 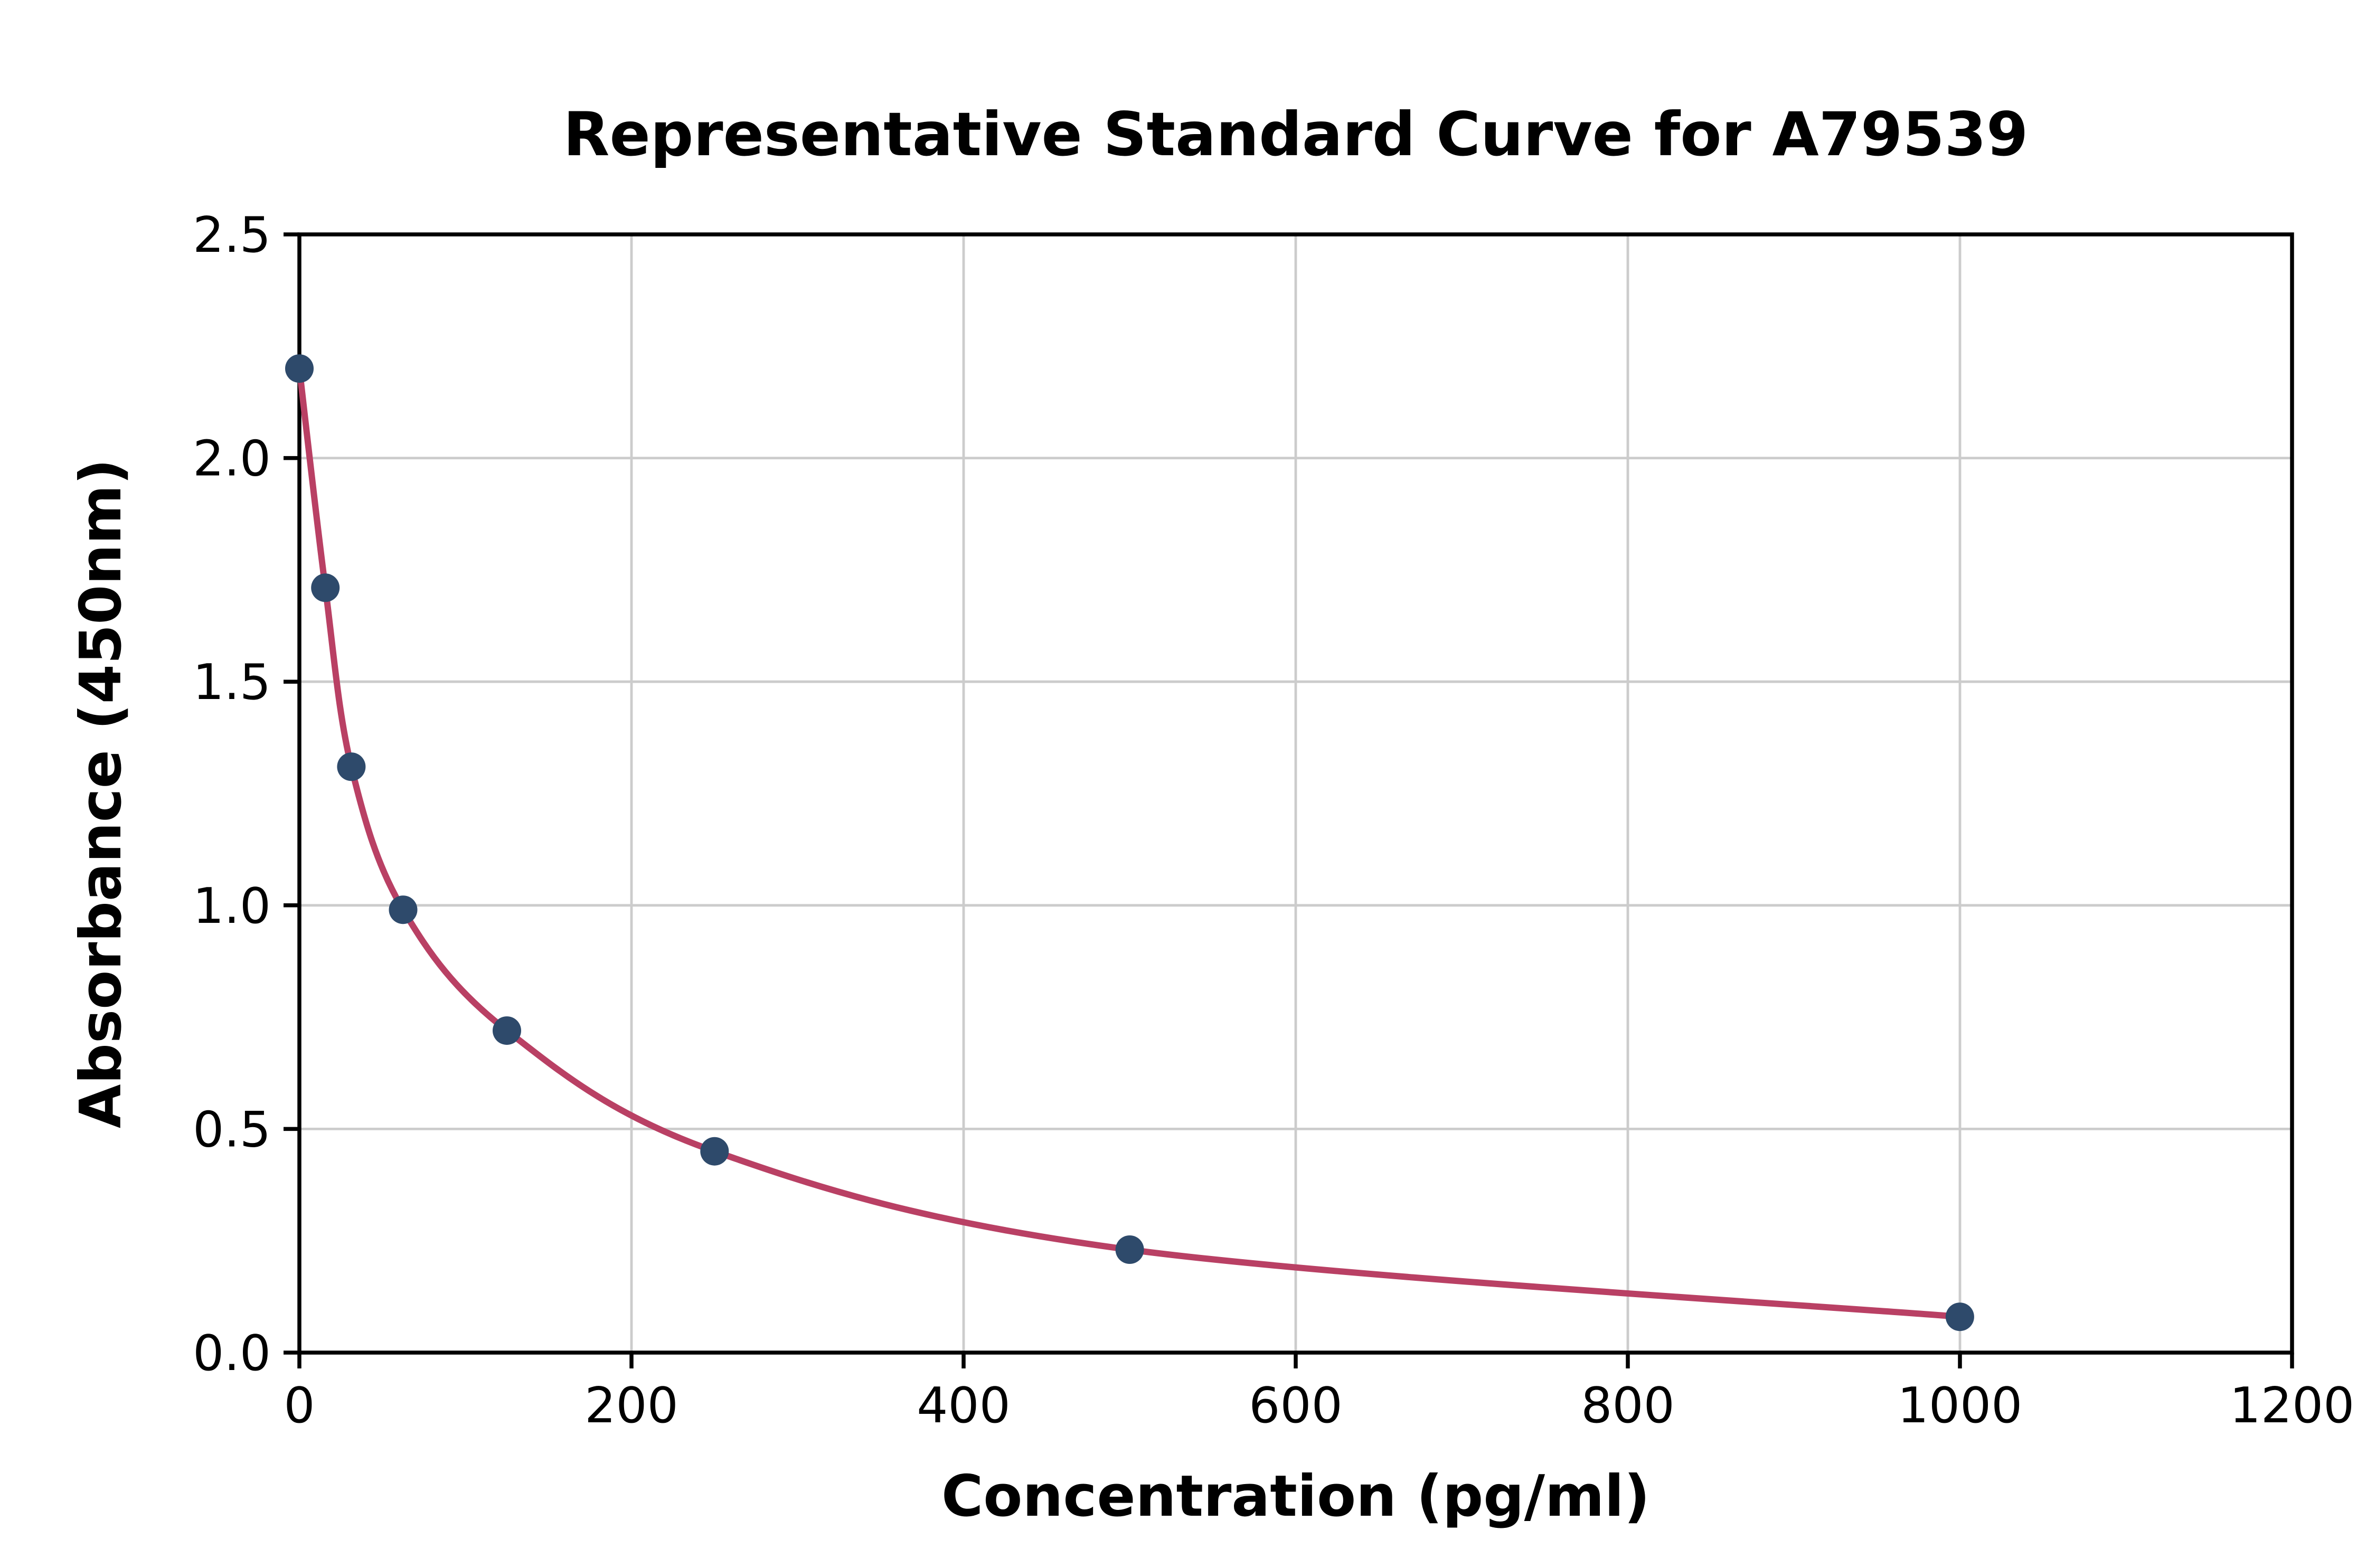 I want to click on x-tick-label: 1200, so click(x=2293, y=1406).